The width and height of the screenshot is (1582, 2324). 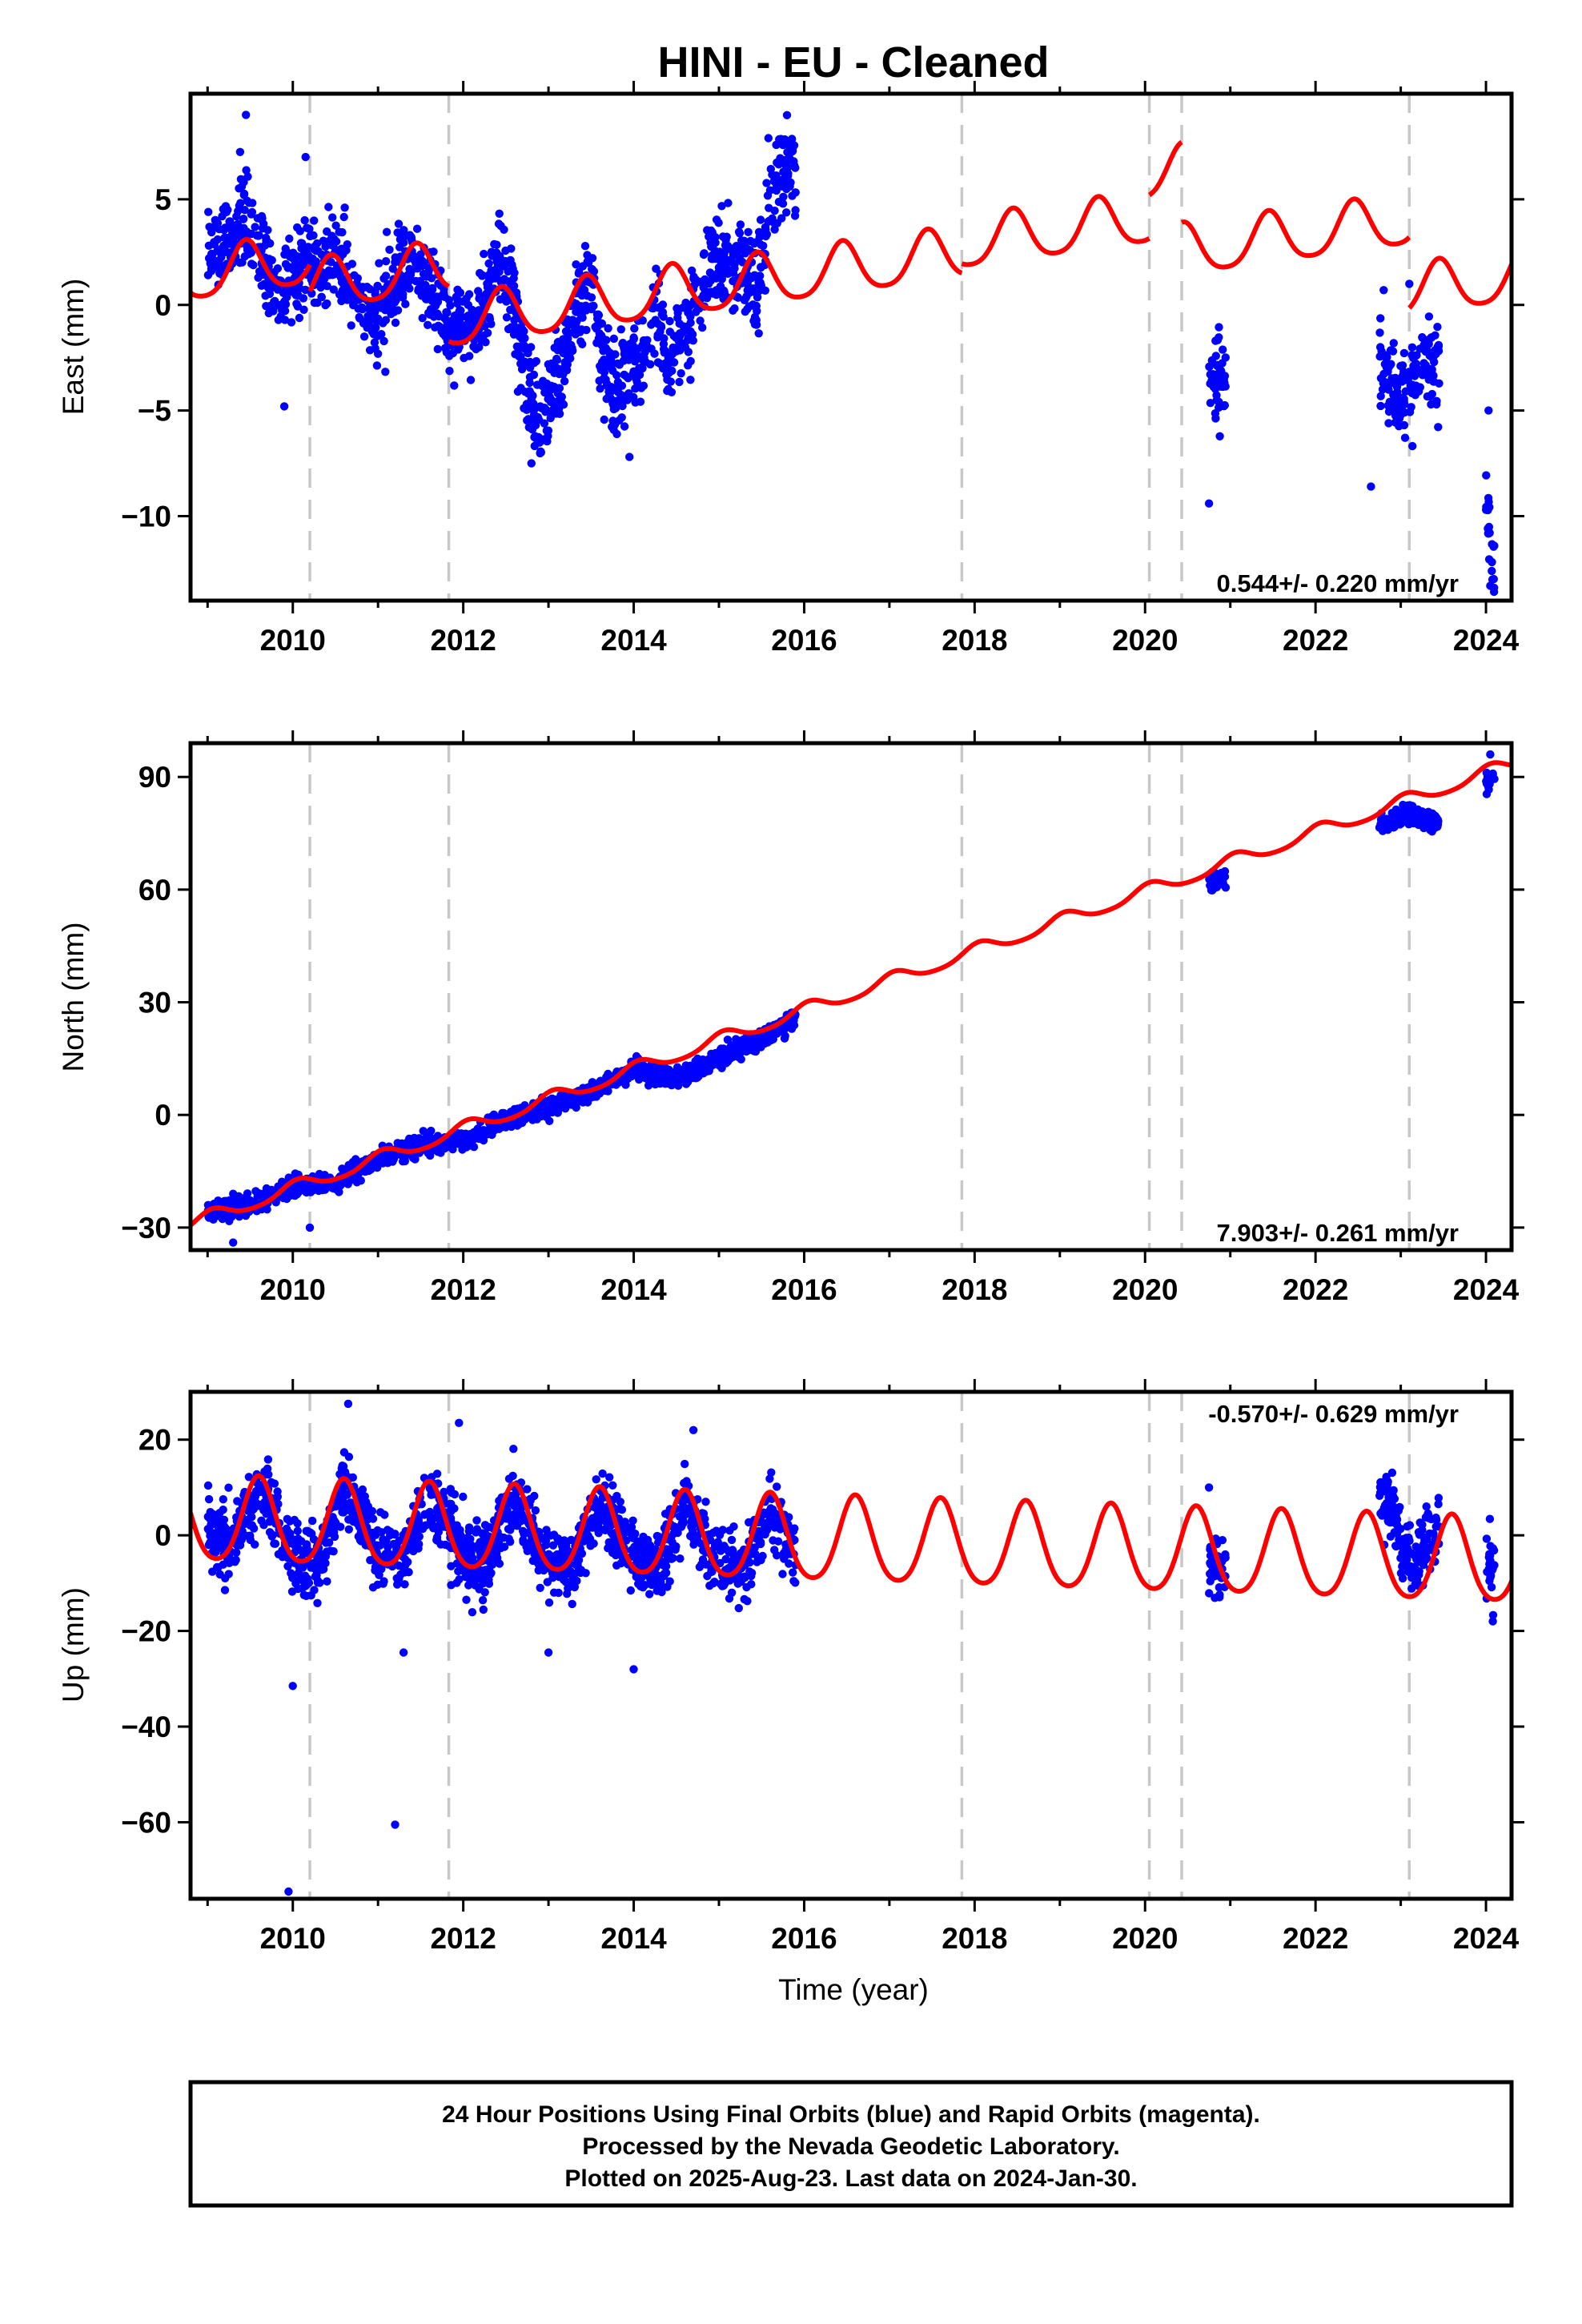 I want to click on east-x-tick-label: 2016, so click(x=804, y=640).